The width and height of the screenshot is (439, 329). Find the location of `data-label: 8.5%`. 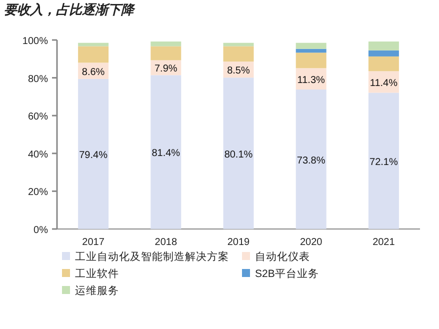

data-label: 8.5% is located at coordinates (238, 71).